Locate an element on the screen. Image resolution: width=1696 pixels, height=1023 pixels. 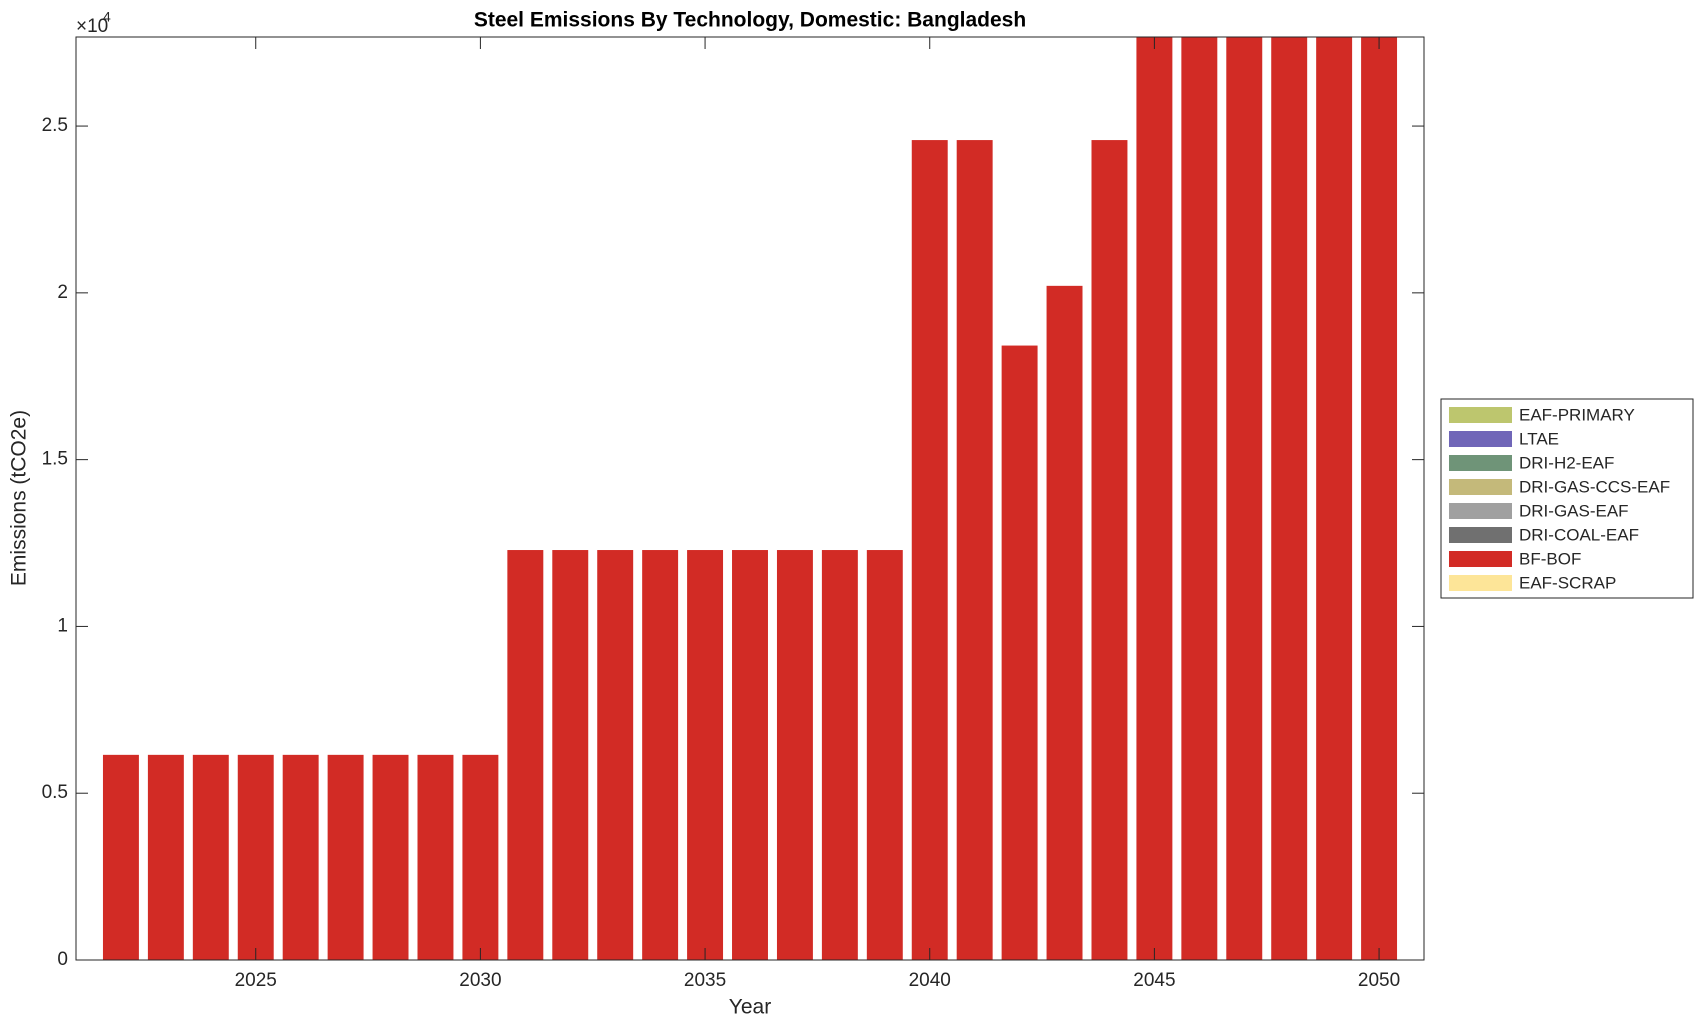
legend-label: DRI-COAL-EAF is located at coordinates (1579, 534).